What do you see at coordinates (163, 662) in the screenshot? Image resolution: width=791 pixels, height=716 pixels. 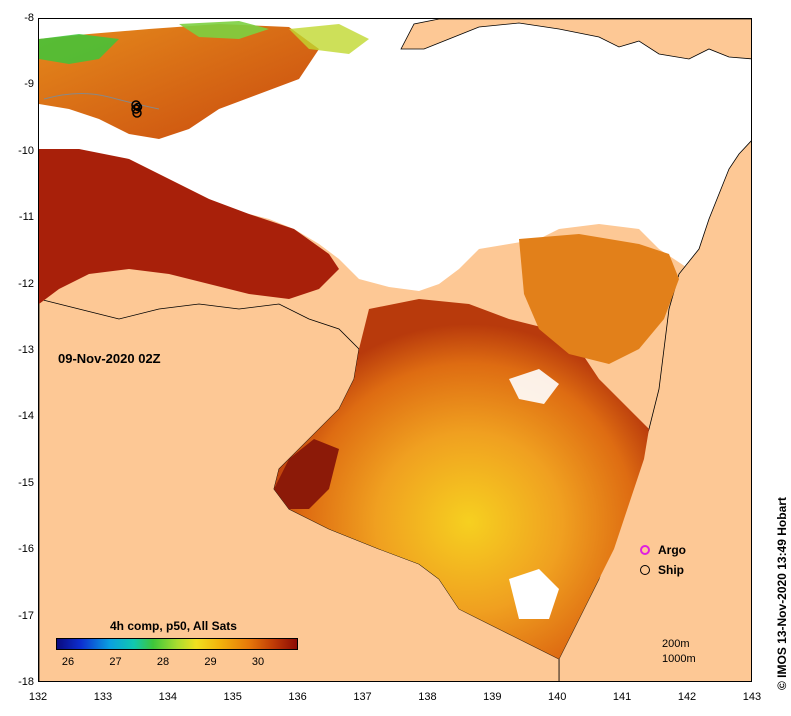 I see `colorbar-tick-label: 28` at bounding box center [163, 662].